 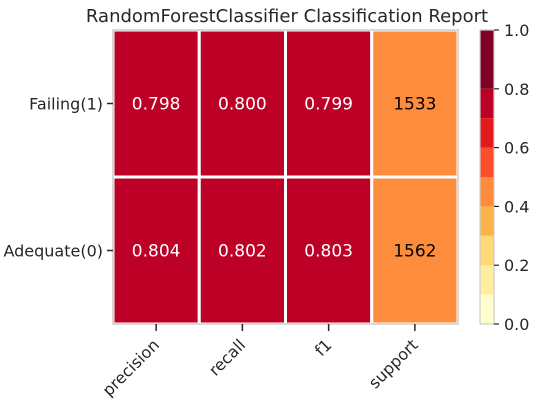 I want to click on cell-value-label: 0.804, so click(x=156, y=252).